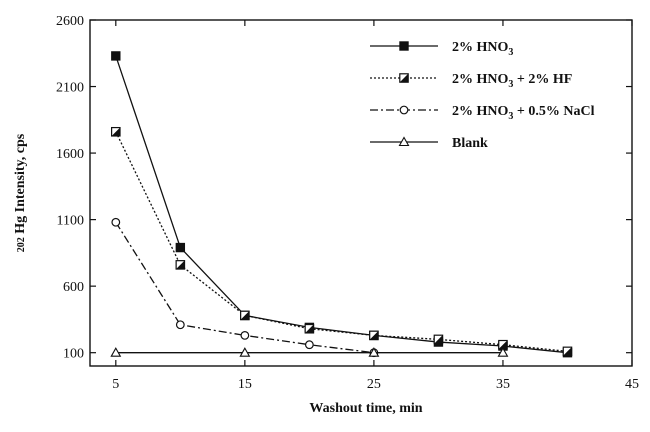  Describe the element at coordinates (21, 244) in the screenshot. I see `y-axis-label-prefix: 202` at that location.